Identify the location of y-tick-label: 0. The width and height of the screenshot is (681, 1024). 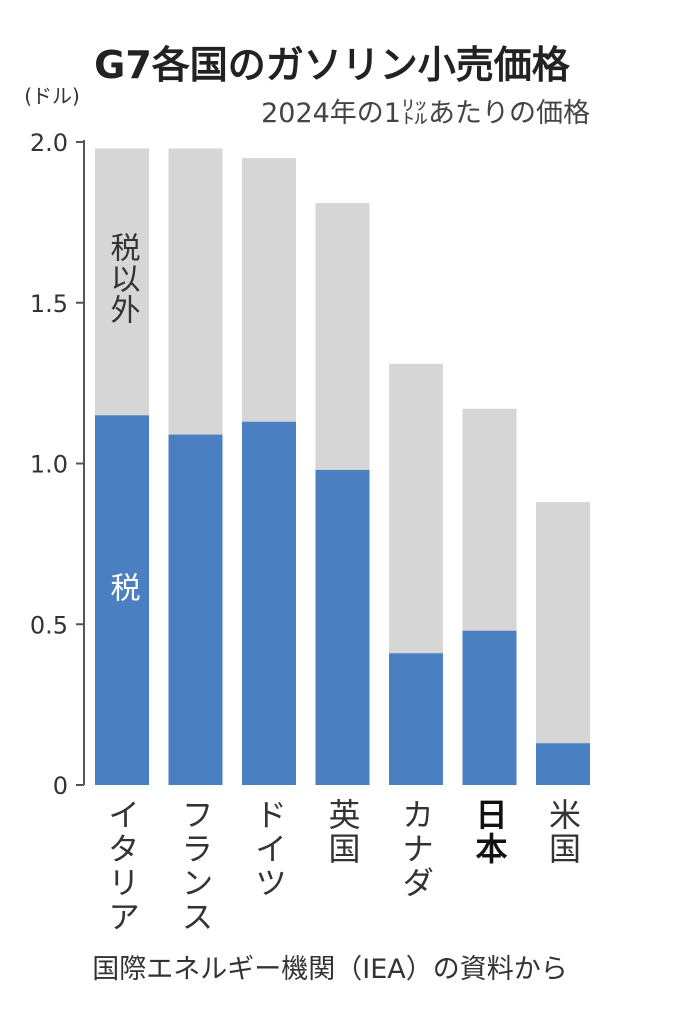
(60, 786).